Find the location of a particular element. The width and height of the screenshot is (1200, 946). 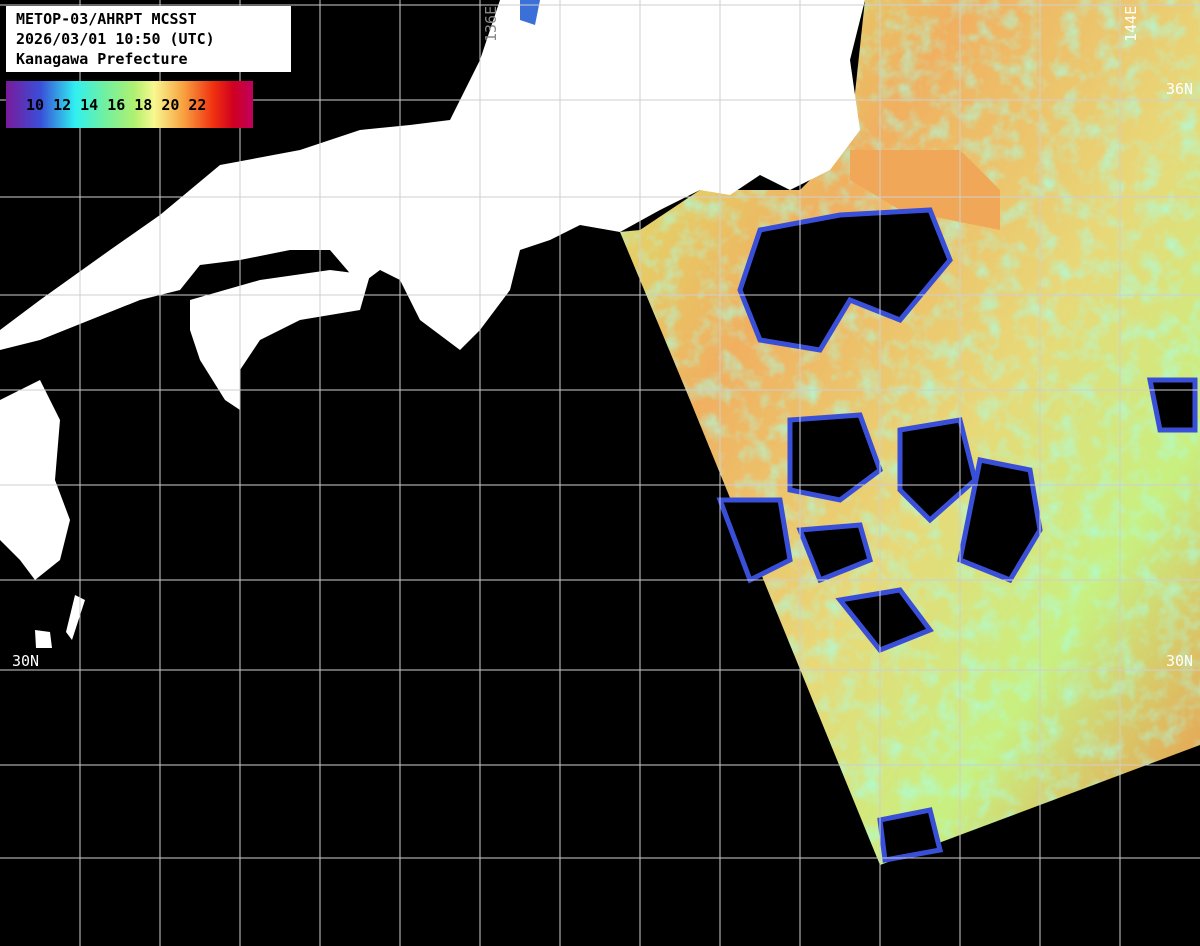

lon-label-136e: 136E is located at coordinates (491, 23).